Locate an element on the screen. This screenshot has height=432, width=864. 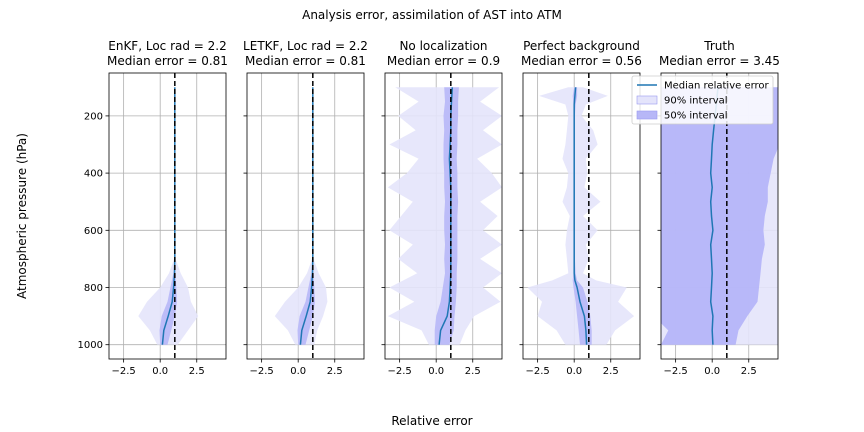
panel-subtitle: Median error = 3.45 is located at coordinates (719, 61).